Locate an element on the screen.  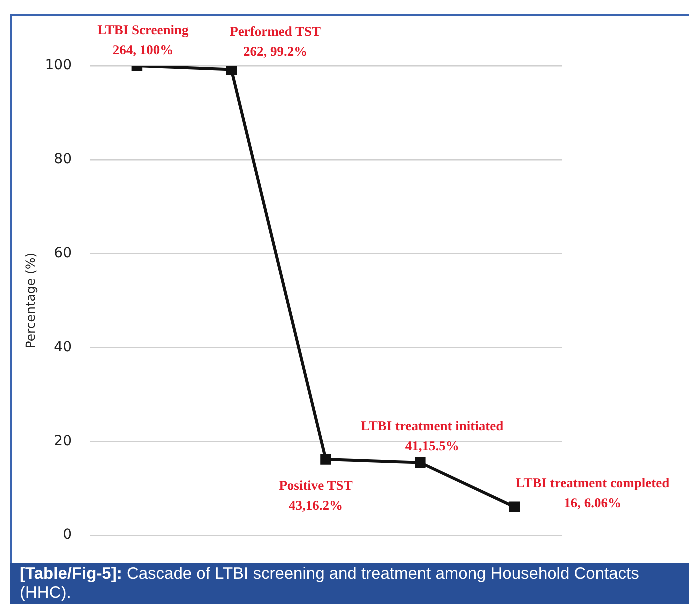
annotation: LTBI treatment initiated 41,15.5% is located at coordinates (432, 436).